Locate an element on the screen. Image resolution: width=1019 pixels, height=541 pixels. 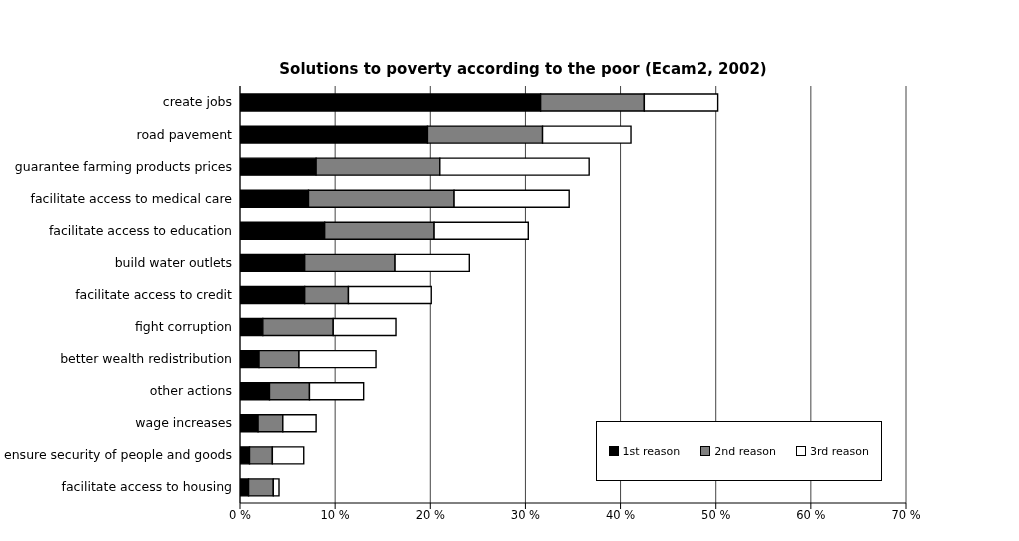
legend-label: 3rd reason is located at coordinates (839, 451).